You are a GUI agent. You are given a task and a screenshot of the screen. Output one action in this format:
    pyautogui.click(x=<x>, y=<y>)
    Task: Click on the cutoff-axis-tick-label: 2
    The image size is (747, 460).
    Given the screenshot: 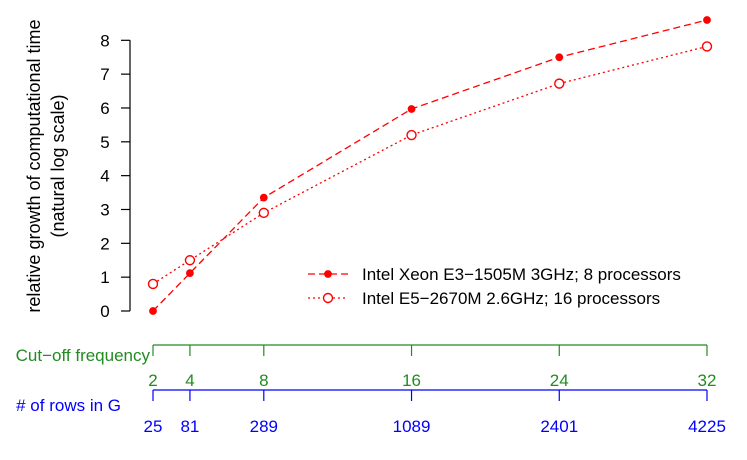 What is the action you would take?
    pyautogui.click(x=152, y=380)
    